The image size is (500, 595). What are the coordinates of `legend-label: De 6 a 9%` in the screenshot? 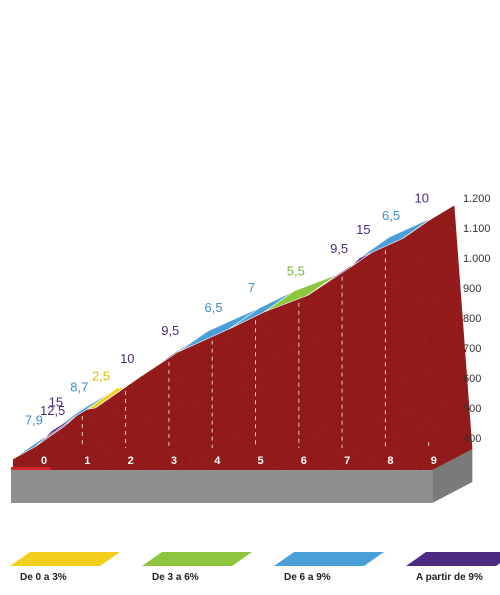 It's located at (307, 577).